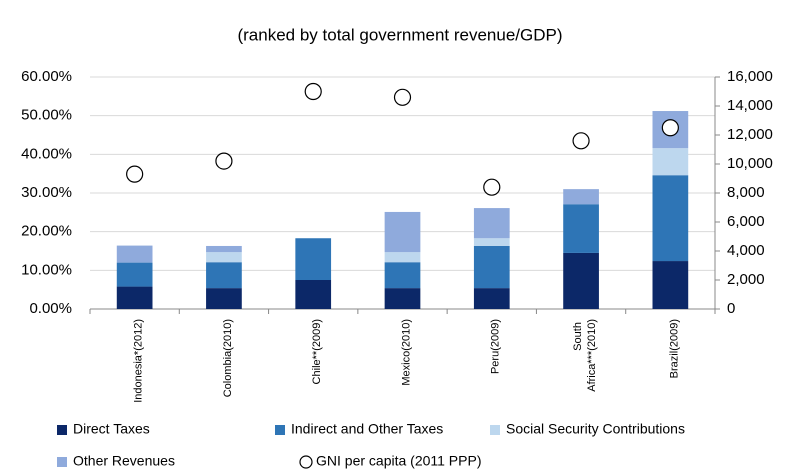 Image resolution: width=801 pixels, height=471 pixels. Describe the element at coordinates (750, 163) in the screenshot. I see `y2-tick-label: 10,000` at that location.